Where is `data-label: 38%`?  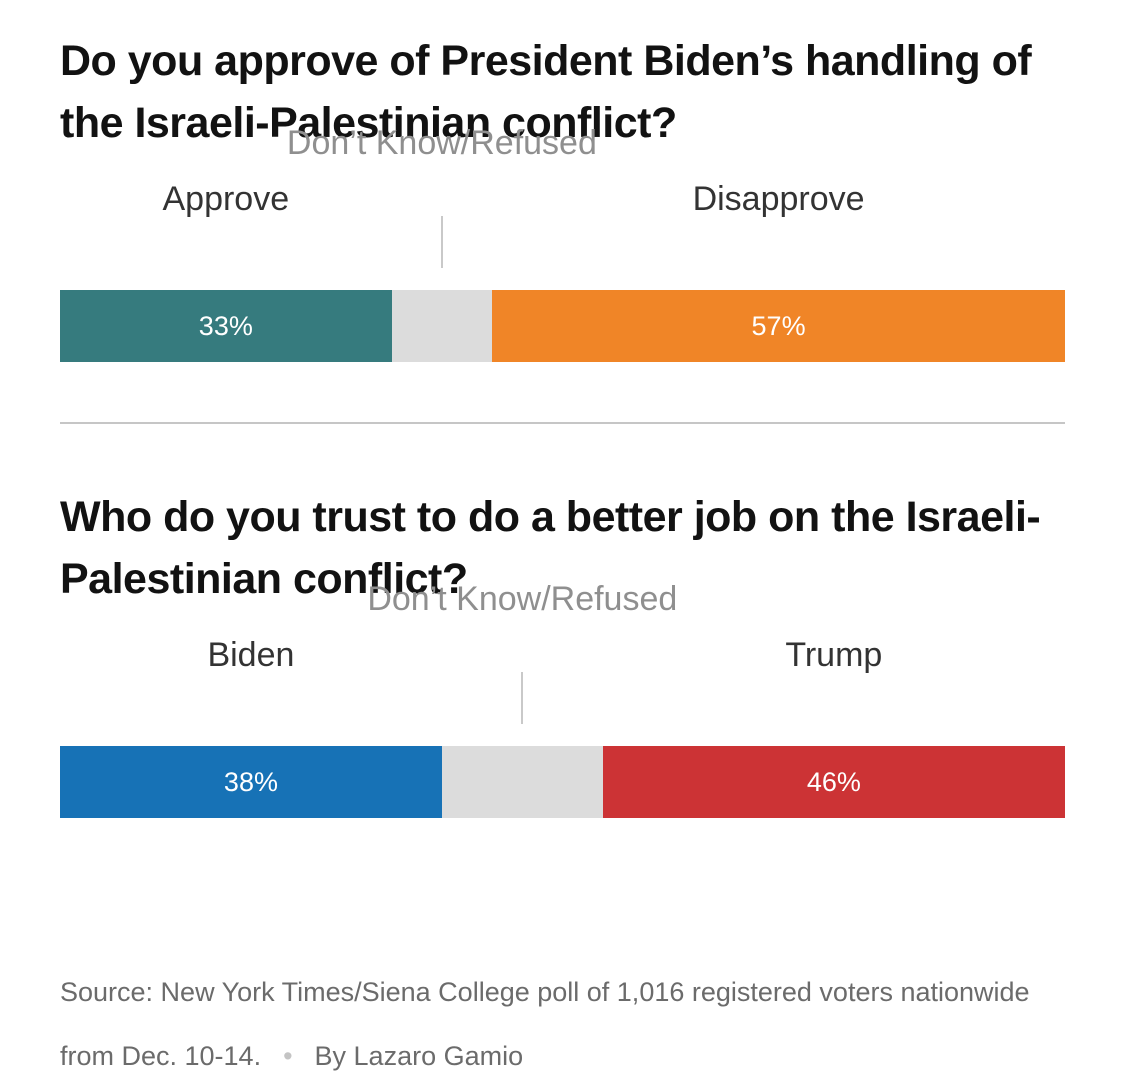
data-label: 38% is located at coordinates (250, 781).